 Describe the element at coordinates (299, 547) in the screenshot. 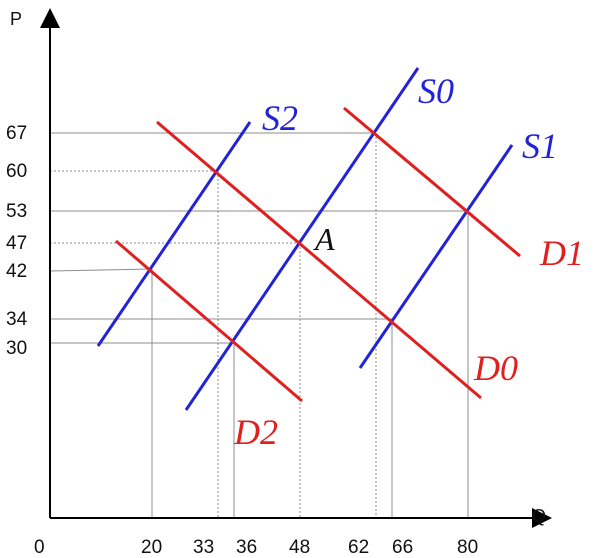

I see `quantity-tick-label: 48` at that location.